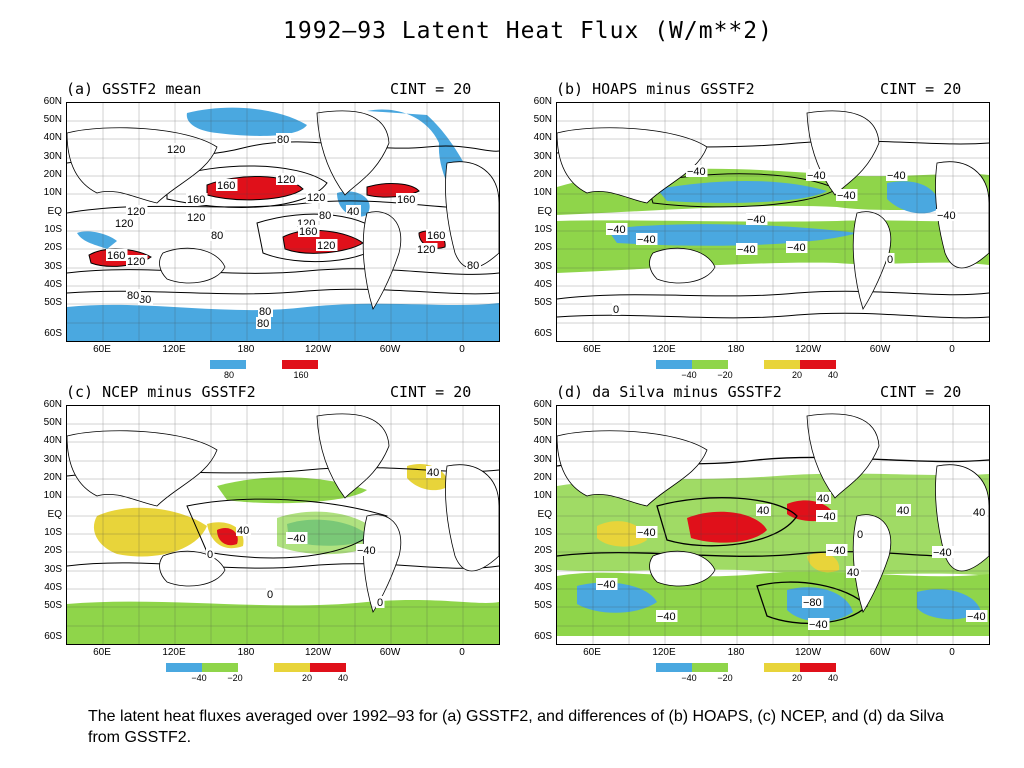 This screenshot has height=768, width=1024. Describe the element at coordinates (292, 490) in the screenshot. I see `c-green-n-pacific` at that location.